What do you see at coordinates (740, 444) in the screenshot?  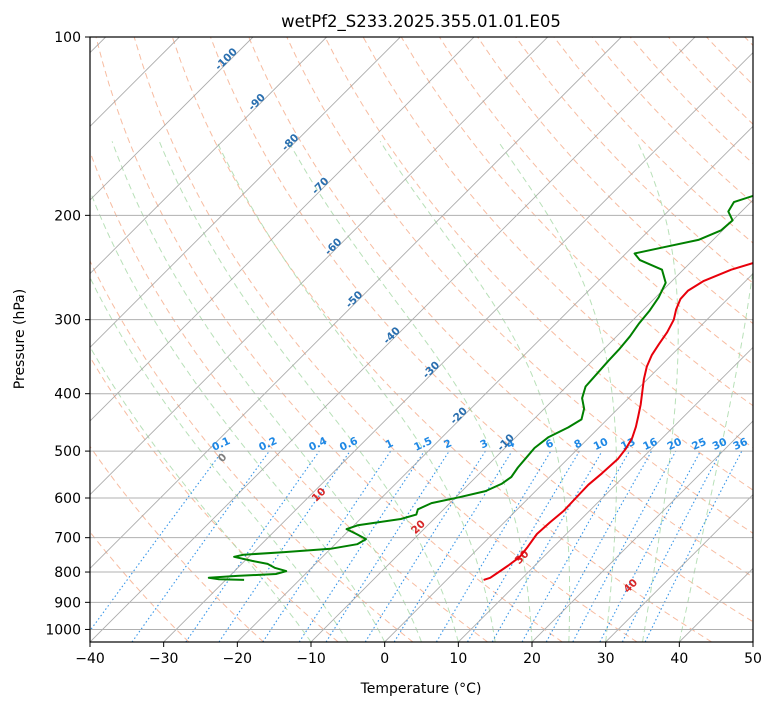 I see `mixing-ratio-label: 36` at bounding box center [740, 444].